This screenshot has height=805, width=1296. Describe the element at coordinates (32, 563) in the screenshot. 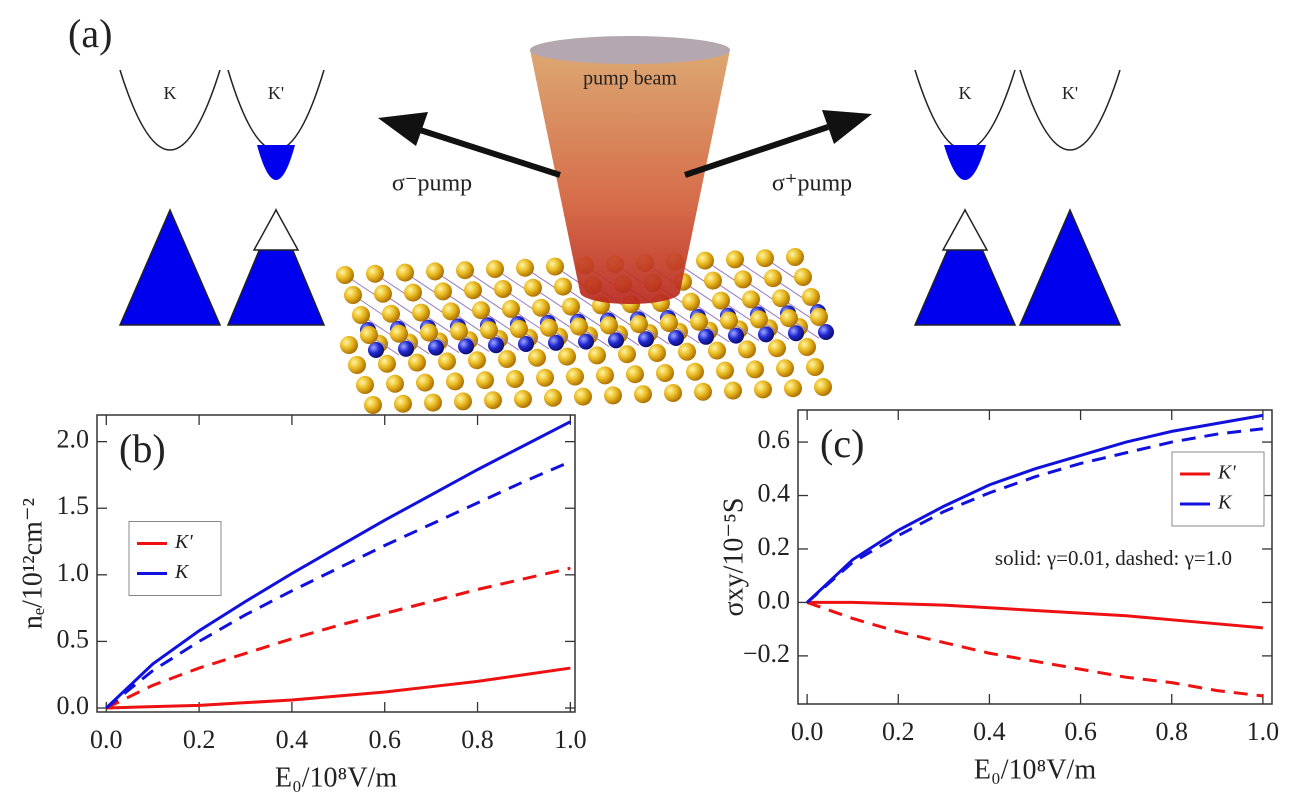

I see `y-axis-label: nₑ/10¹²cm⁻²` at that location.